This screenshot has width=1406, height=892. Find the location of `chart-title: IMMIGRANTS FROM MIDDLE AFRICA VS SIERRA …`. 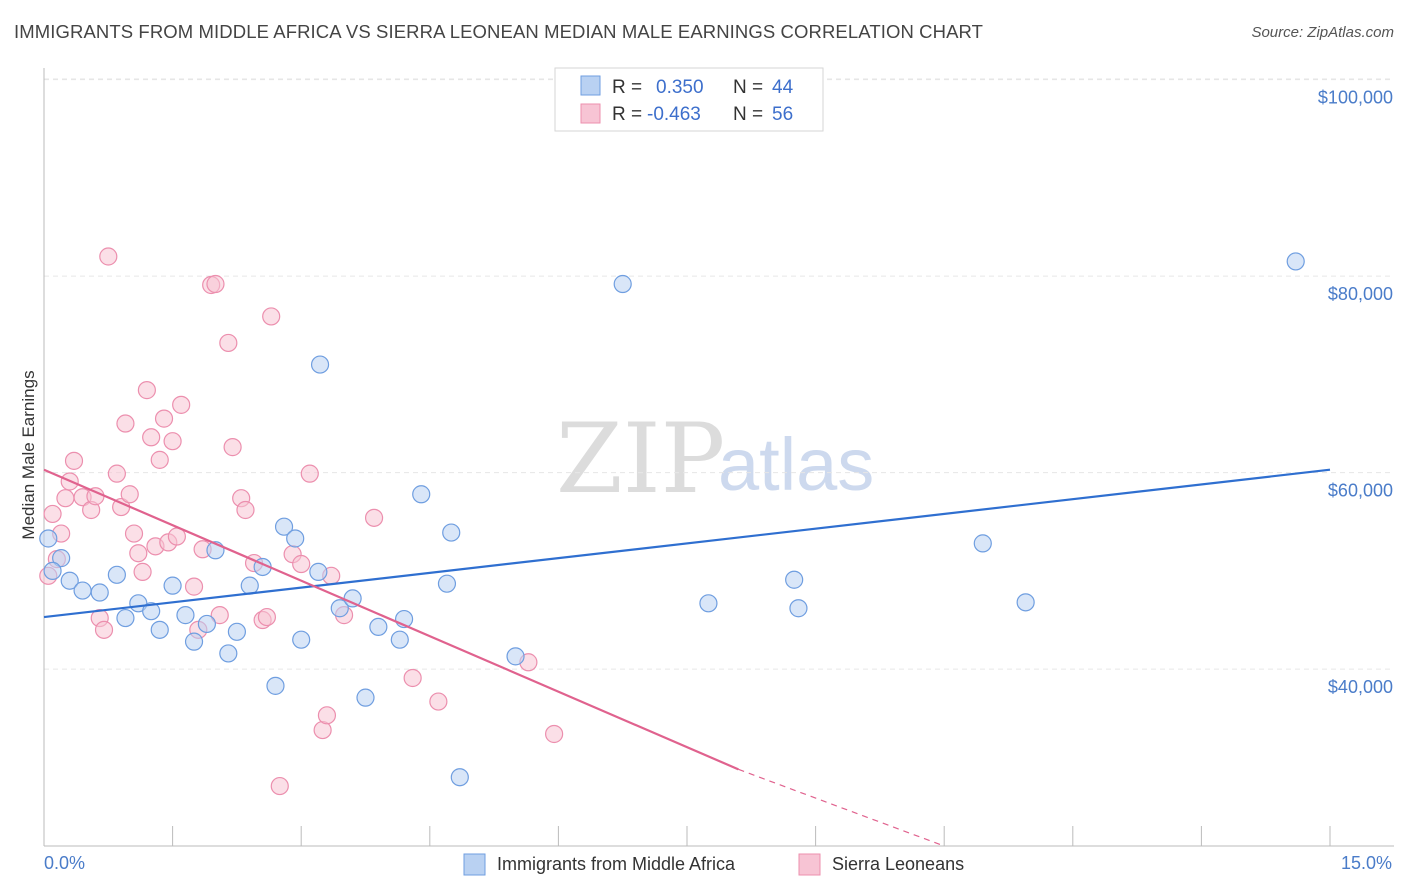

chart-title: IMMIGRANTS FROM MIDDLE AFRICA VS SIERRA … is located at coordinates (499, 31).